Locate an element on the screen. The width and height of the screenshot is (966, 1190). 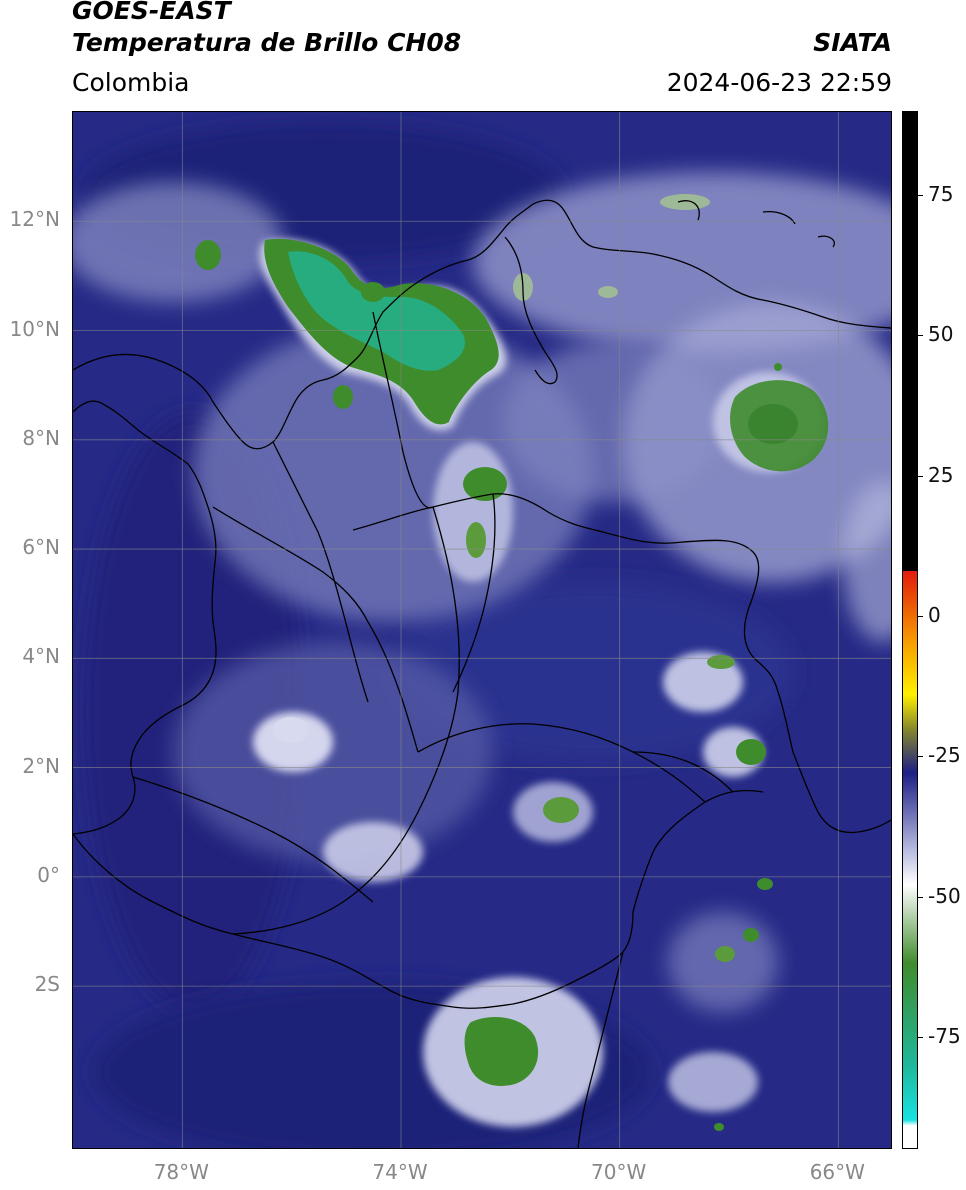
lon-tick-label-2: 70°W is located at coordinates (619, 1172).